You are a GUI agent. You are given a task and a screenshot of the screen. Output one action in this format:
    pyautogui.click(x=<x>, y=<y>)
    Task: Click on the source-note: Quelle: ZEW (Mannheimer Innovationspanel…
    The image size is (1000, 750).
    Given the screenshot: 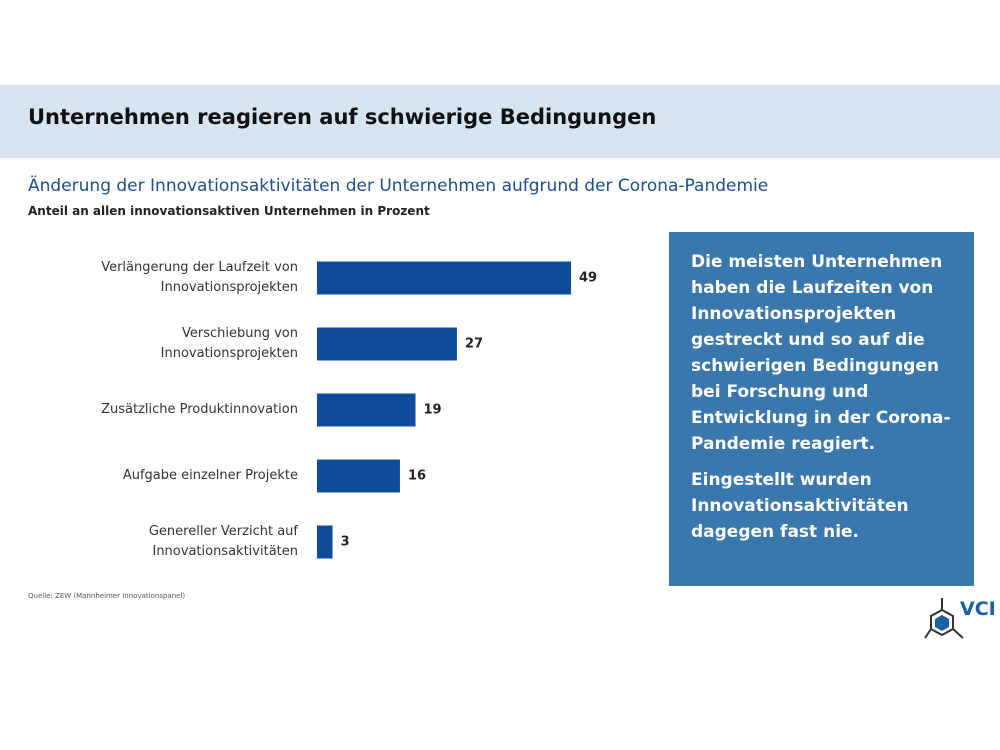 What is the action you would take?
    pyautogui.click(x=107, y=596)
    